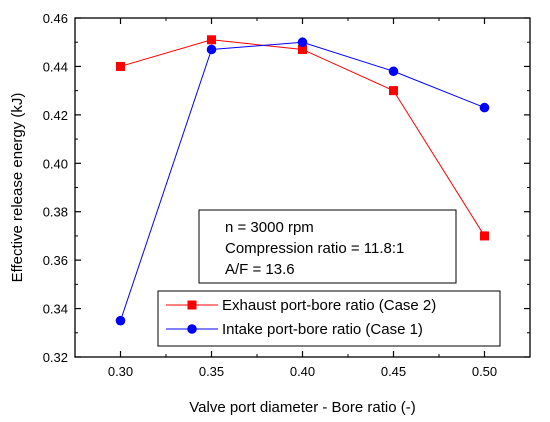  What do you see at coordinates (120, 371) in the screenshot?
I see `x-tick-label: 0.30` at bounding box center [120, 371].